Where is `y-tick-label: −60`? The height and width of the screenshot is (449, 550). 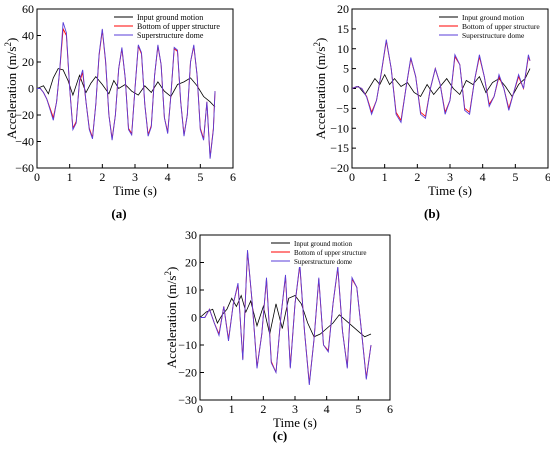 y-tick-label: −60 is located at coordinates (24, 168).